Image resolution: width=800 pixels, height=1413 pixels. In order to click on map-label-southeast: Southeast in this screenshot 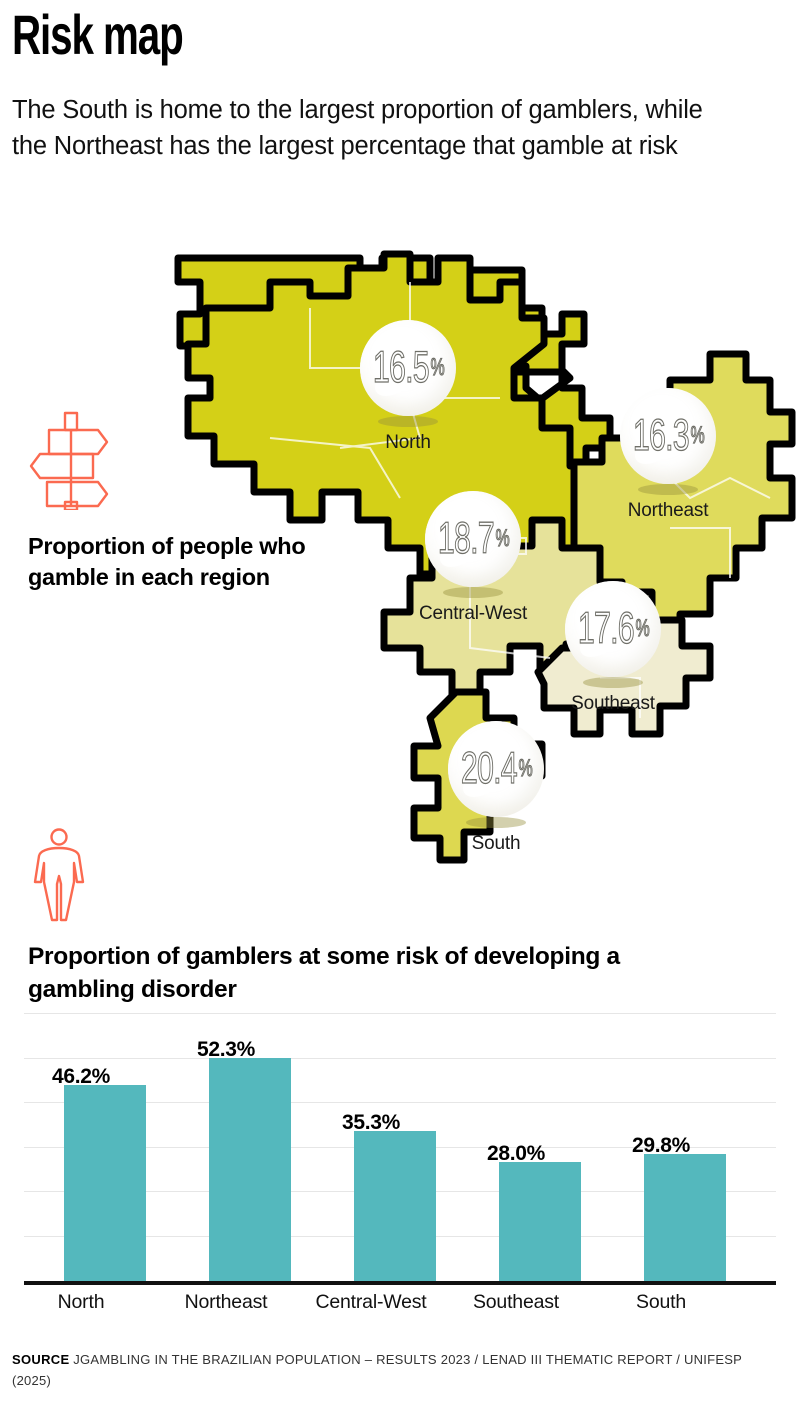, I will do `click(613, 703)`.